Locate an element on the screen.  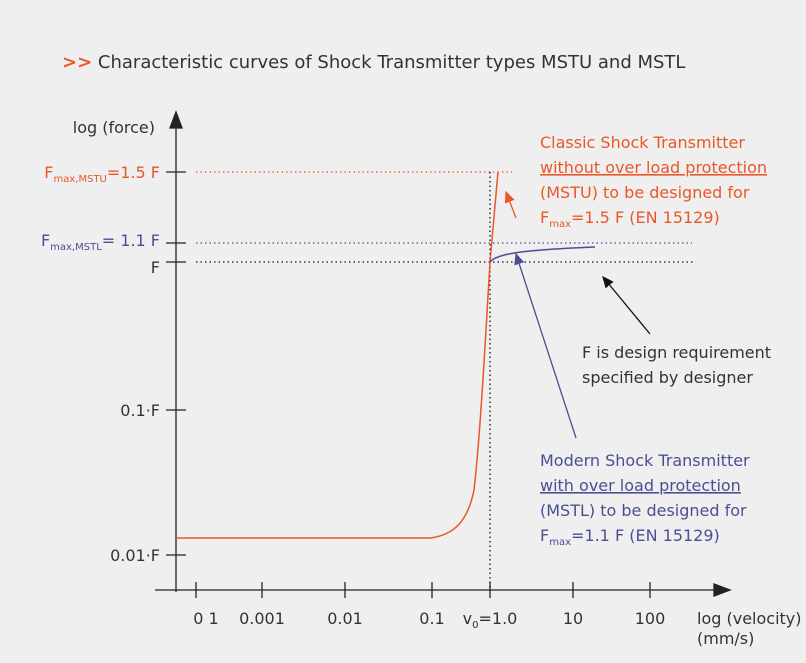
y-tick-label: Fmax,MSTU=1.5 F is located at coordinates (102, 174).